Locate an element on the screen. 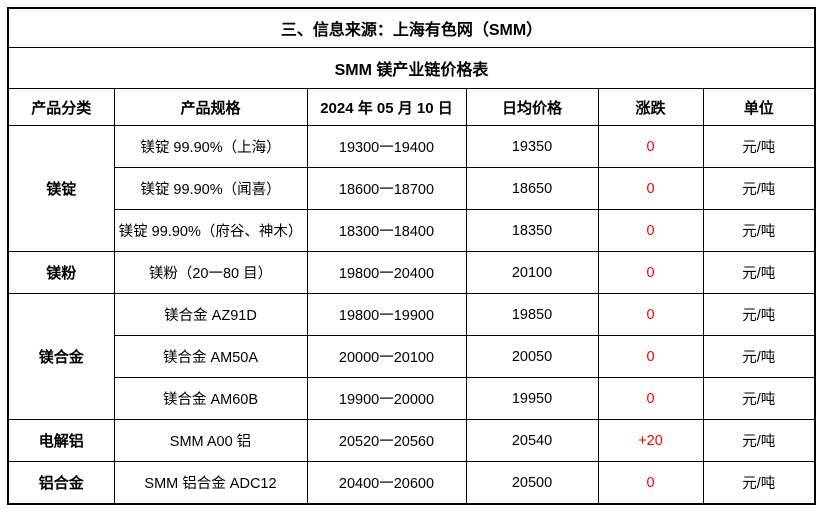 The image size is (821, 509). table-row: 镁锭 99.90%（闻喜） 18600一18700 18650 0 元/吨 is located at coordinates (412, 188).